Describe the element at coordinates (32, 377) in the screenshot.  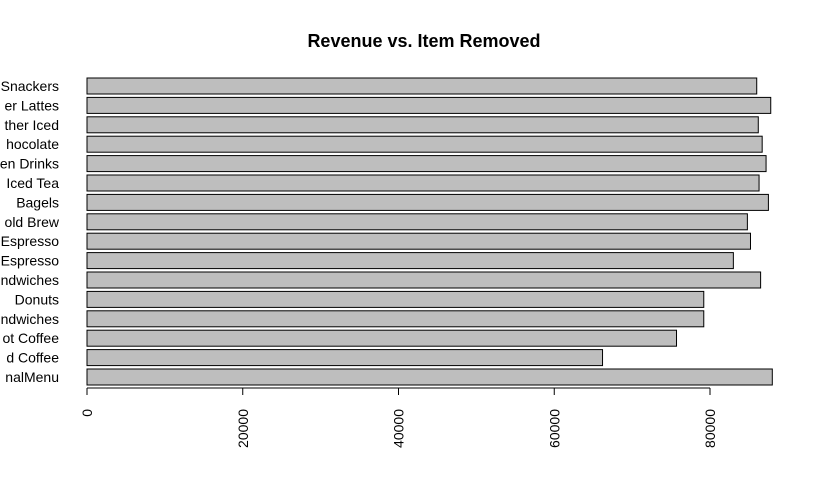
I see `category-label: nalMenu` at that location.